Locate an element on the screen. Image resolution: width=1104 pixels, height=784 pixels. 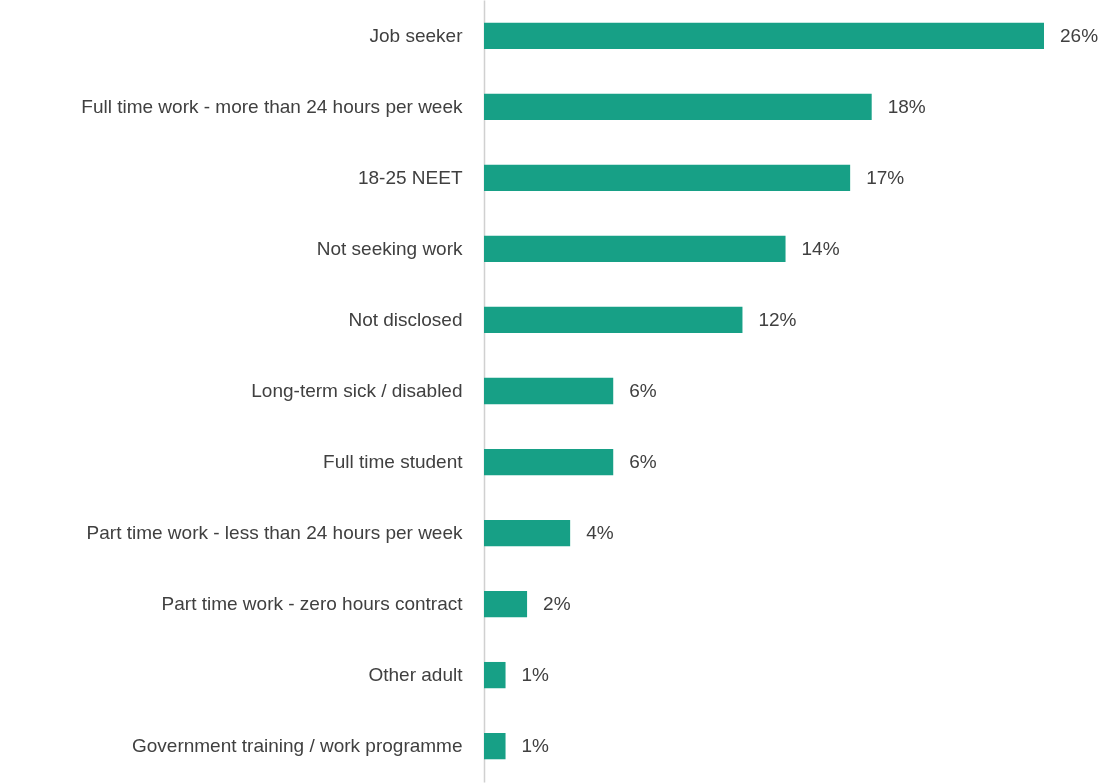
data-label: 26% is located at coordinates (1079, 35).